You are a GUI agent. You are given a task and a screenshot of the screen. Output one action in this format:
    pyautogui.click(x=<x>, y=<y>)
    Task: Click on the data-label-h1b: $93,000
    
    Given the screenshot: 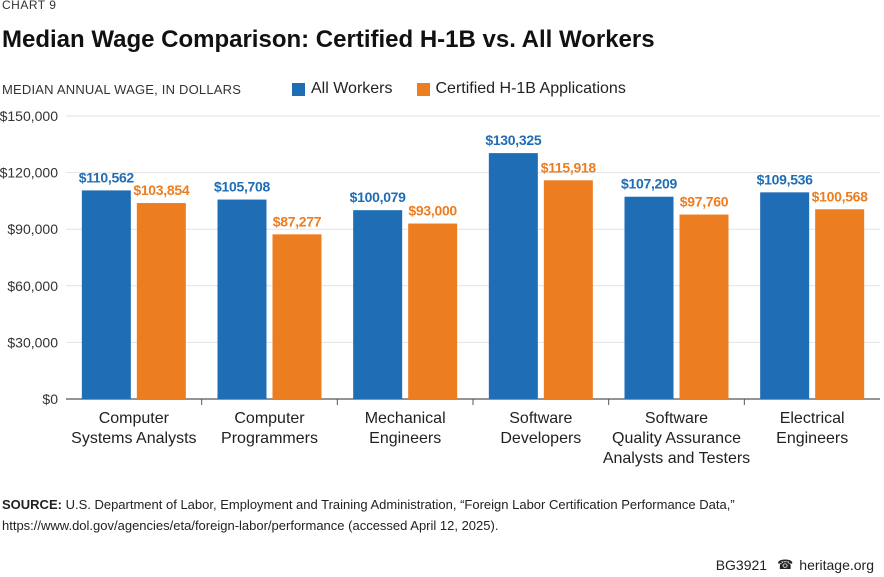 What is the action you would take?
    pyautogui.click(x=432, y=211)
    